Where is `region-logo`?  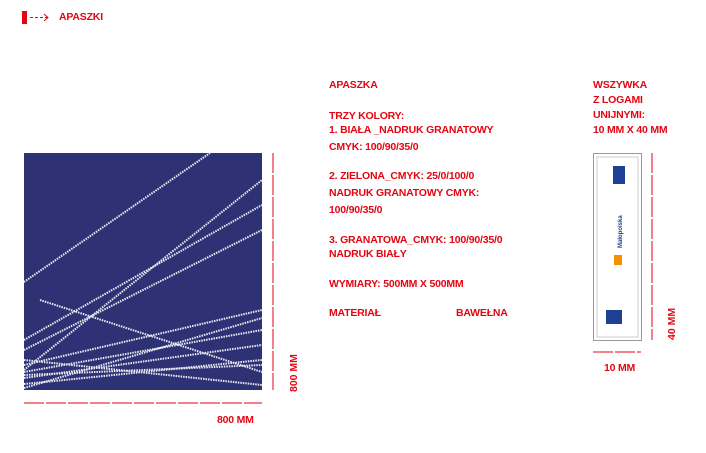
region-logo is located at coordinates (618, 260).